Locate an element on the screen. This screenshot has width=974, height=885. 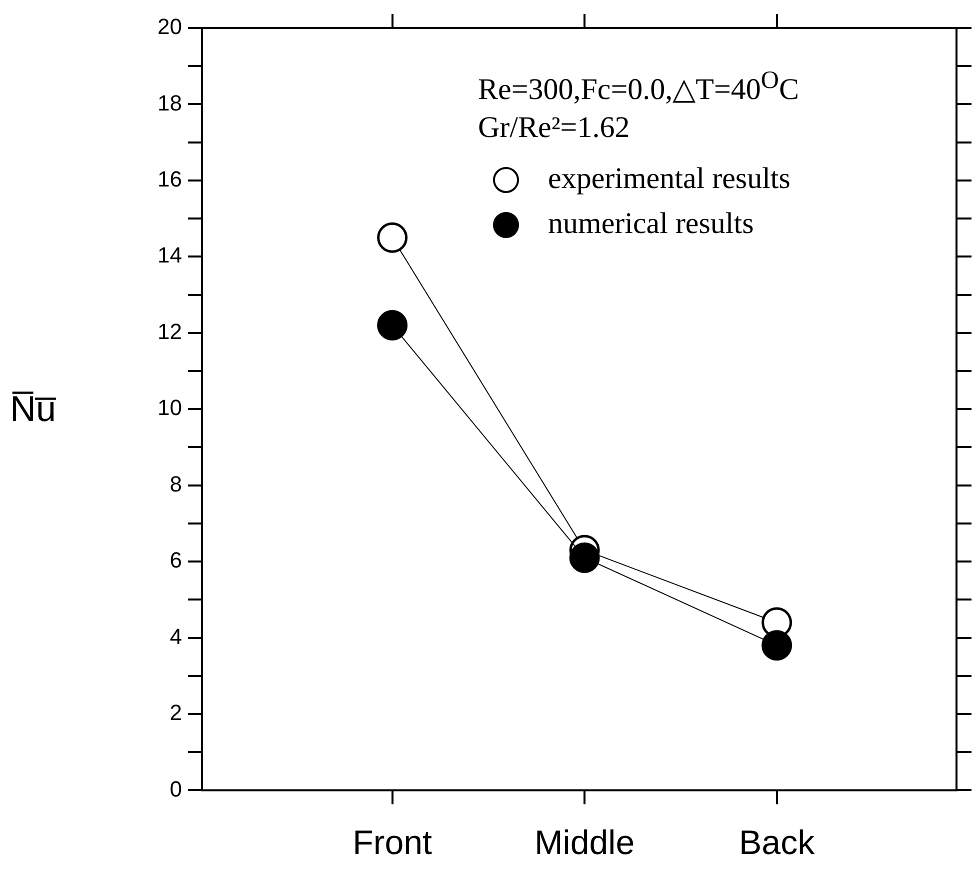
legend-label: experimental results is located at coordinates (669, 178).